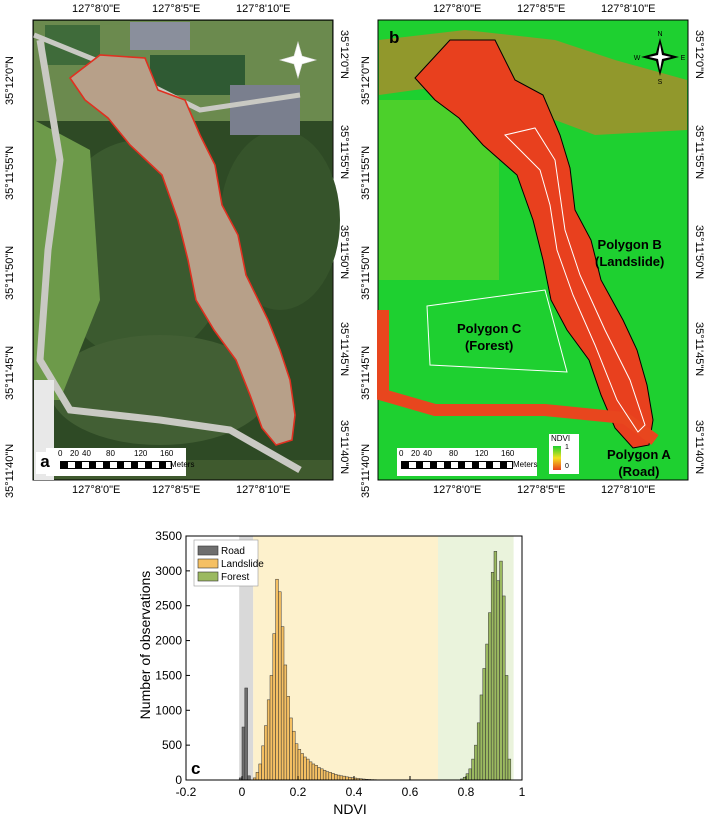  I want to click on polygon-c-sub: (Forest), so click(489, 345).